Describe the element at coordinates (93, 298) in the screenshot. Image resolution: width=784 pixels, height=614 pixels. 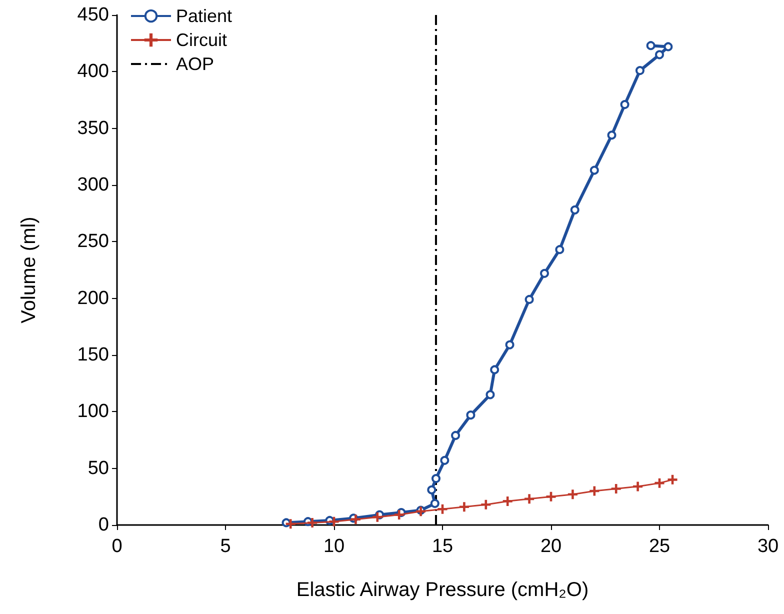
I see `y-tick-label: 200` at that location.